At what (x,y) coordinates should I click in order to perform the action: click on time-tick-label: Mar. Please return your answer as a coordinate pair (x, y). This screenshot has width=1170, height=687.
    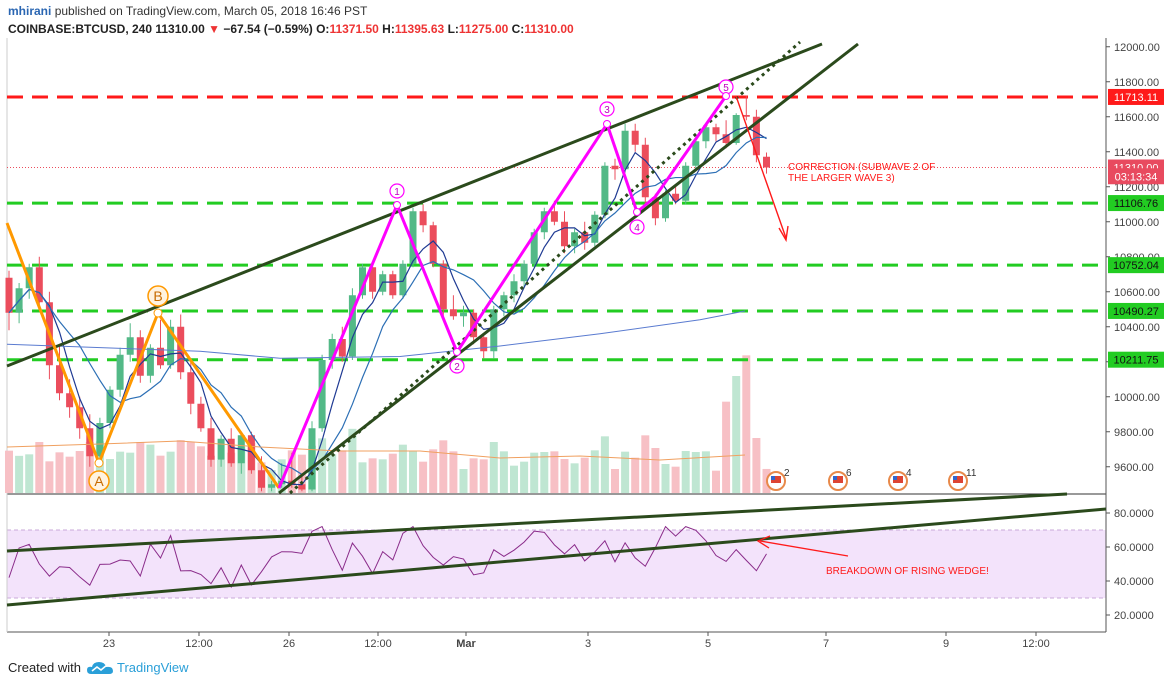
    Looking at the image, I should click on (466, 644).